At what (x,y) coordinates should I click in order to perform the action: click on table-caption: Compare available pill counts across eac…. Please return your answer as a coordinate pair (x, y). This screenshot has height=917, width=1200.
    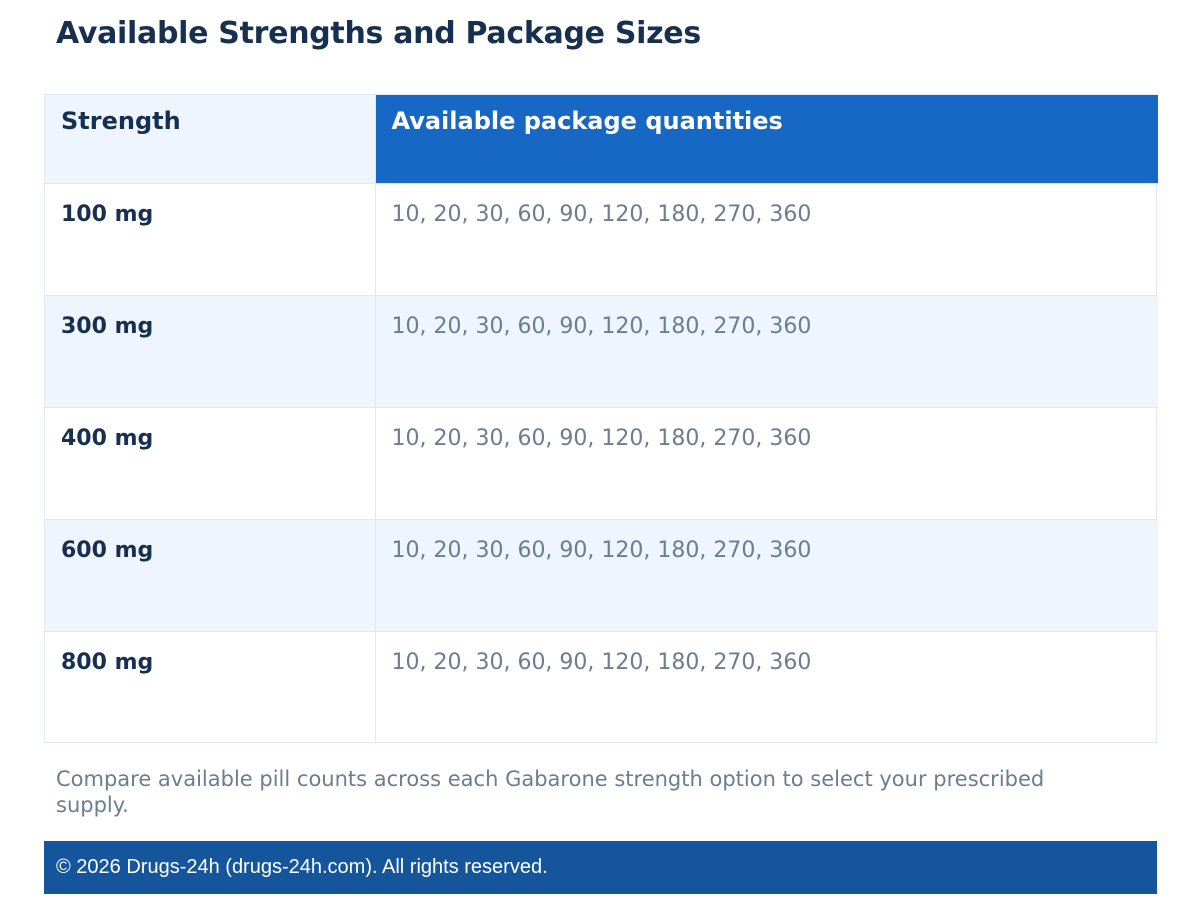
    Looking at the image, I should click on (550, 792).